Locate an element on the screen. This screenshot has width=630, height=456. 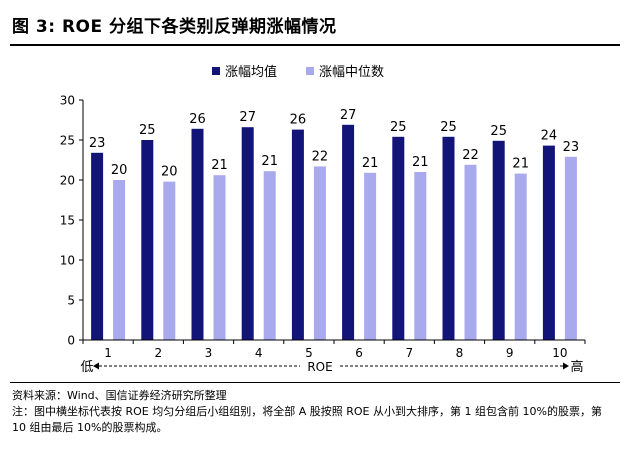
x-tick-label: 3 is located at coordinates (209, 353).